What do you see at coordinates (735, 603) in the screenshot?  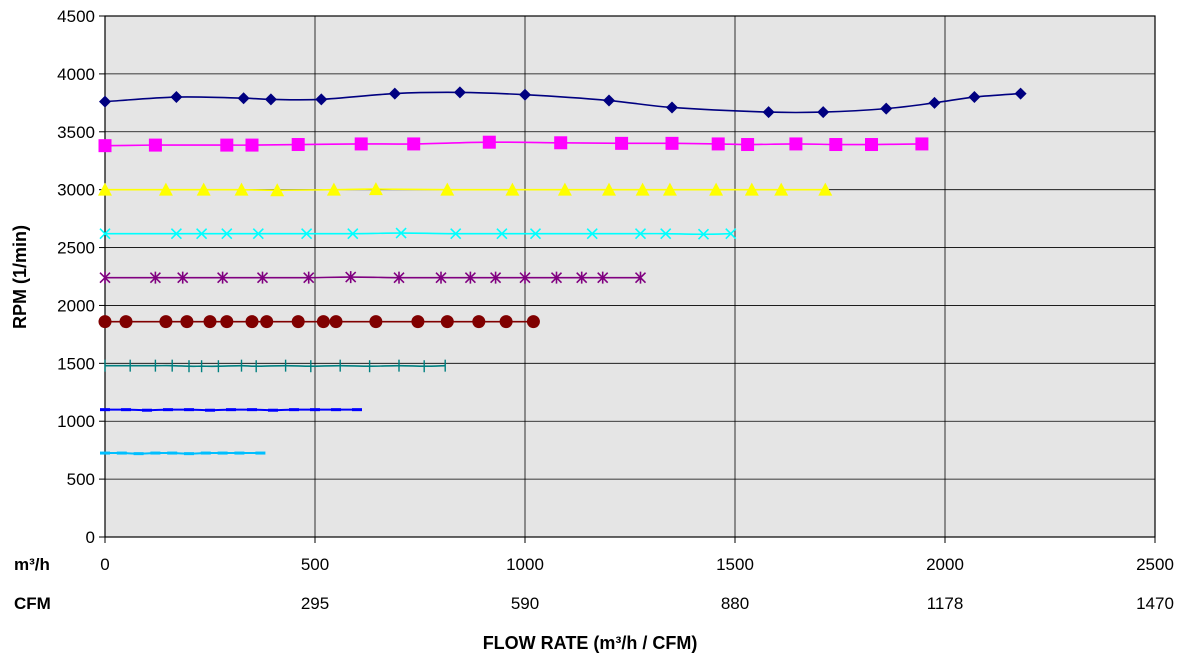 I see `x-tick-label-cfm: 880` at bounding box center [735, 603].